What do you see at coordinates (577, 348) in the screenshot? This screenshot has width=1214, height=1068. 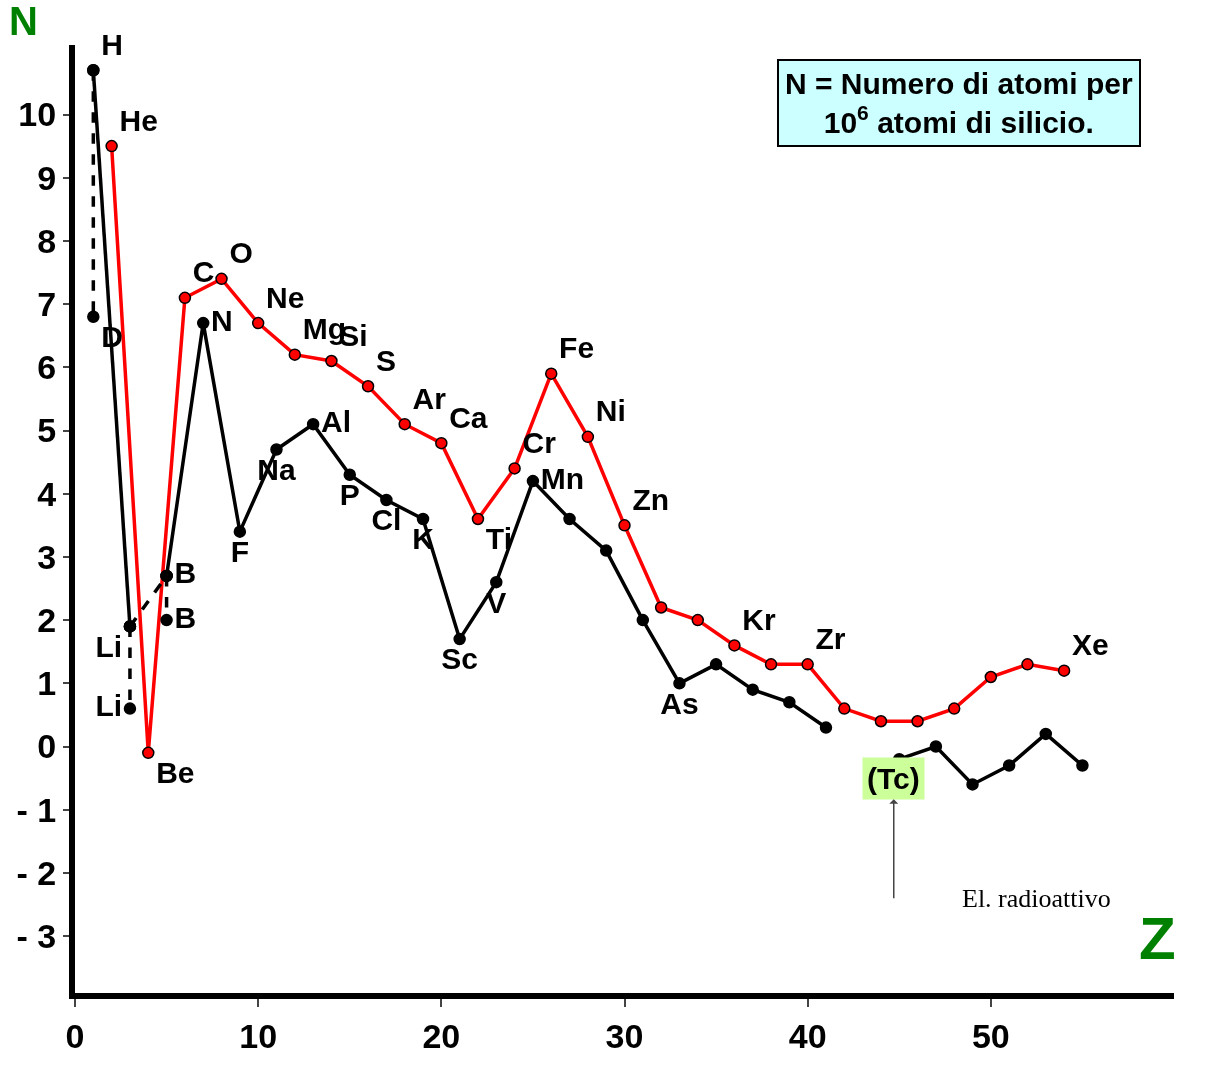 I see `data-label: Fe` at bounding box center [577, 348].